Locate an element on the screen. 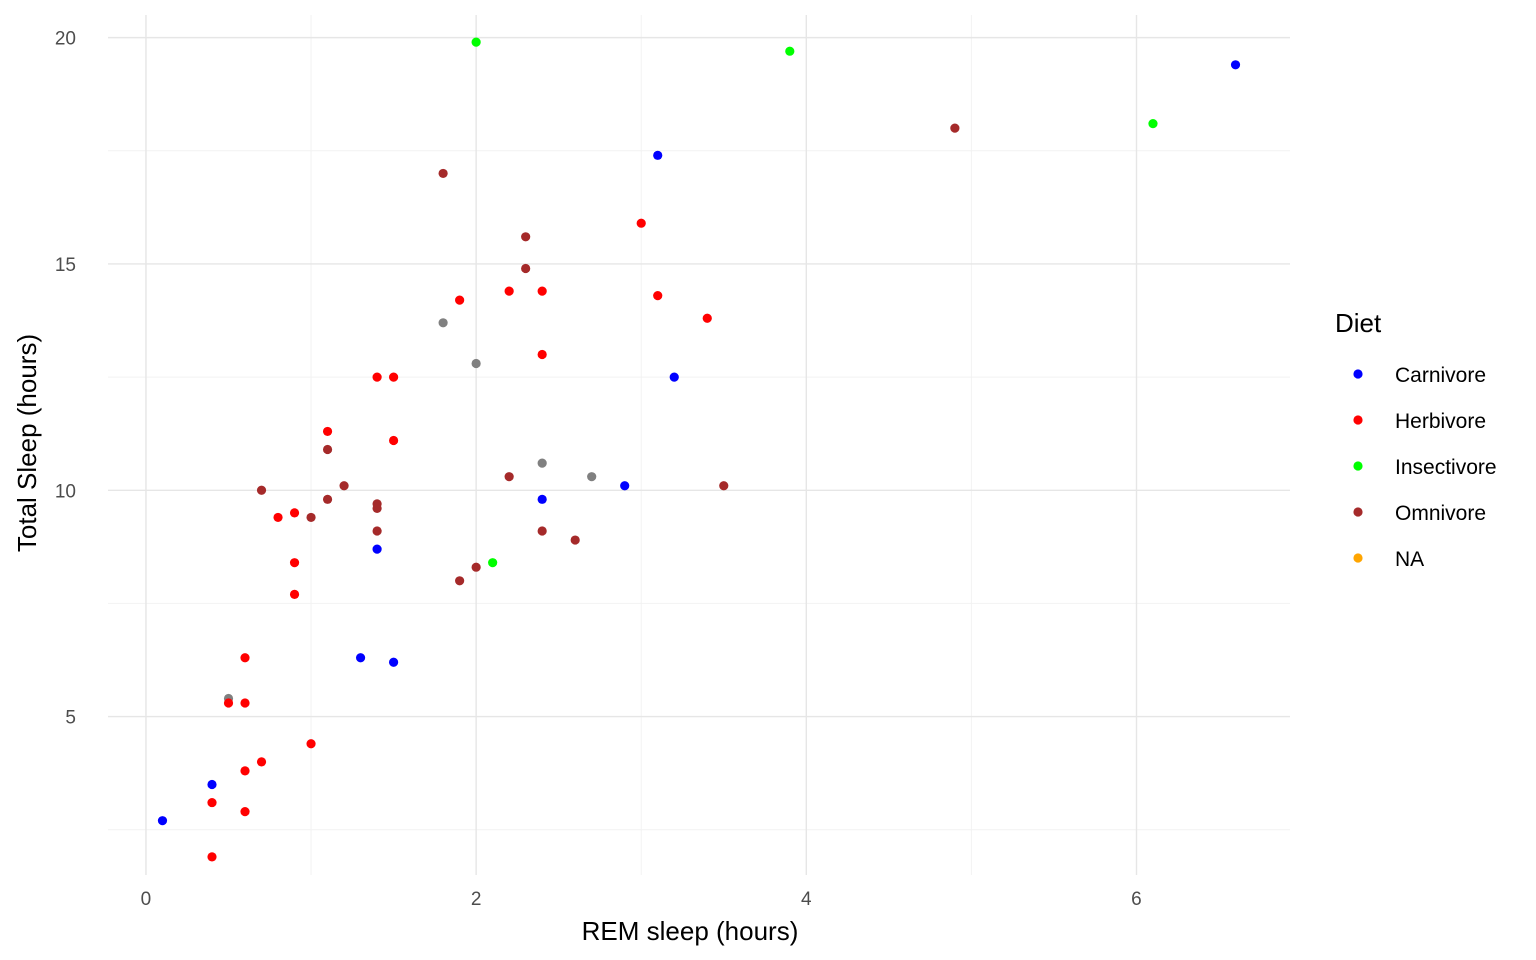 The width and height of the screenshot is (1536, 960). x-tick-label: 0 is located at coordinates (146, 899).